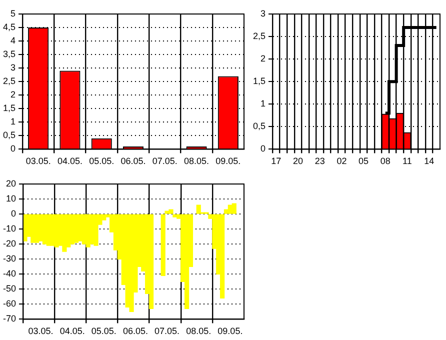 The height and width of the screenshot is (340, 446). What do you see at coordinates (319, 161) in the screenshot?
I see `x-tick-label: 23` at bounding box center [319, 161].